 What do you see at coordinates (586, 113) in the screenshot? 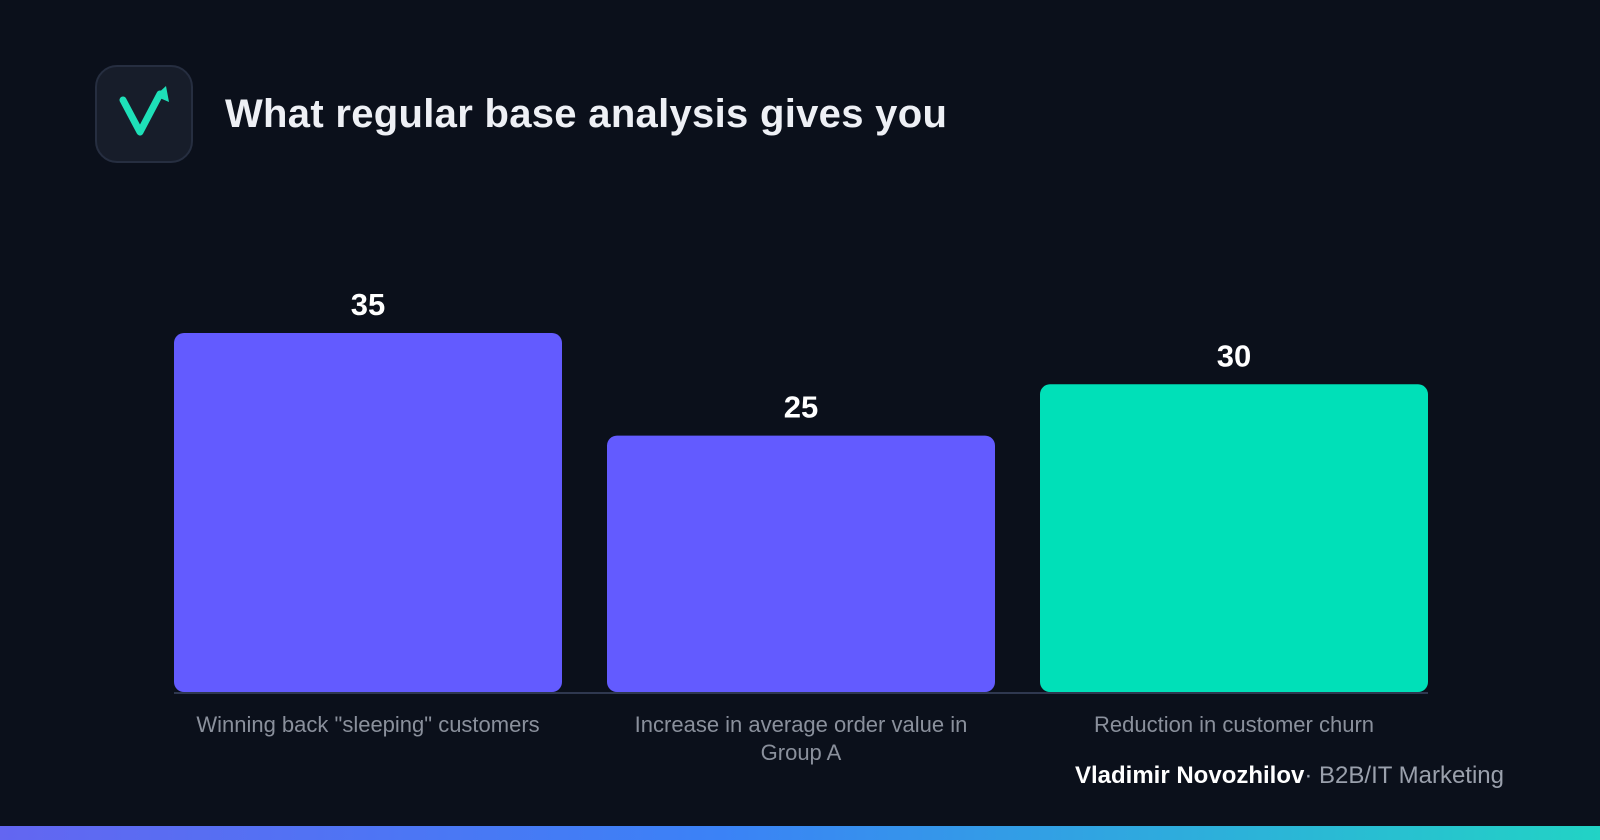
I see `page-title: What regular base analysis gives you` at bounding box center [586, 113].